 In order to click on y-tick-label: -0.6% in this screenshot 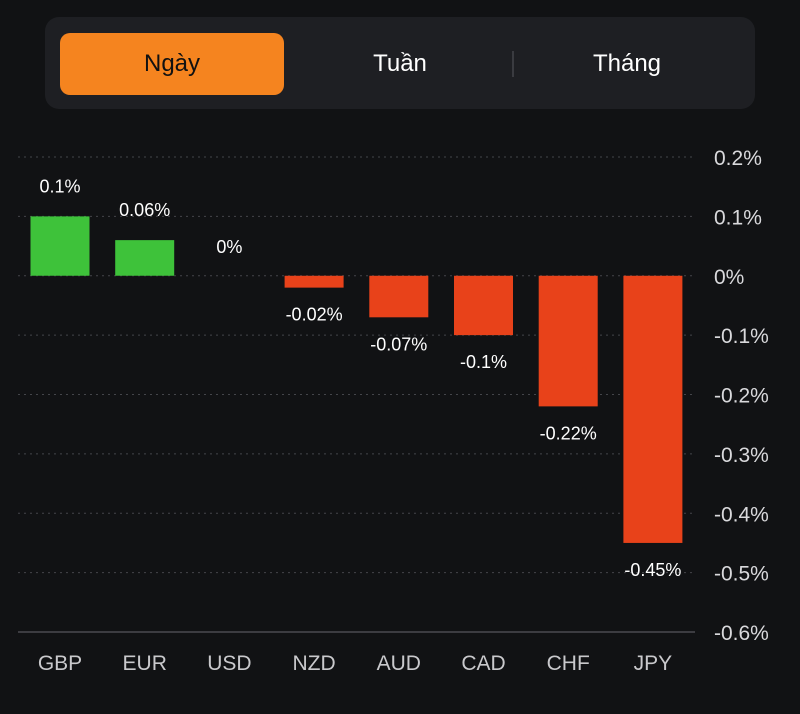, I will do `click(741, 633)`.